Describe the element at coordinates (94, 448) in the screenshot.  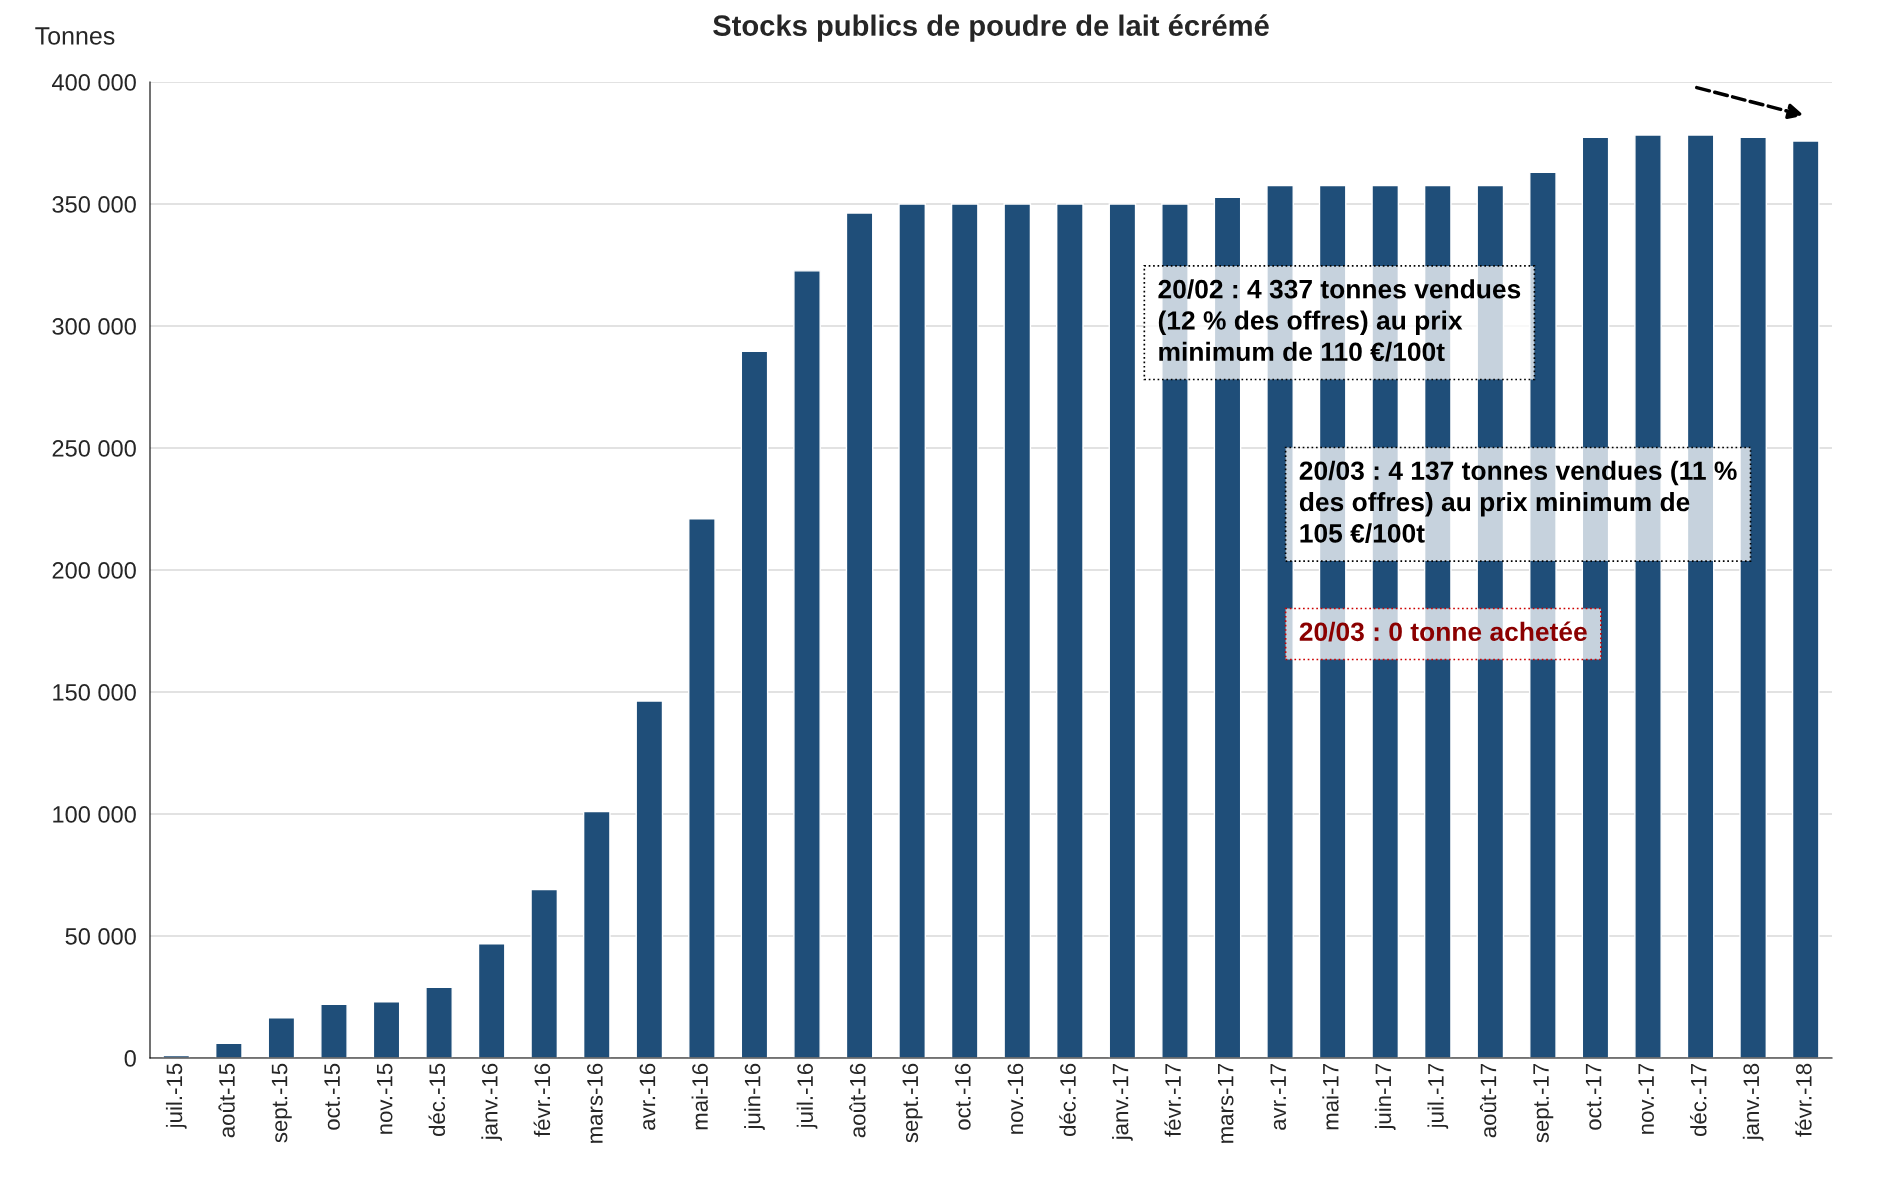
I see `y-tick-label: 250 000` at that location.